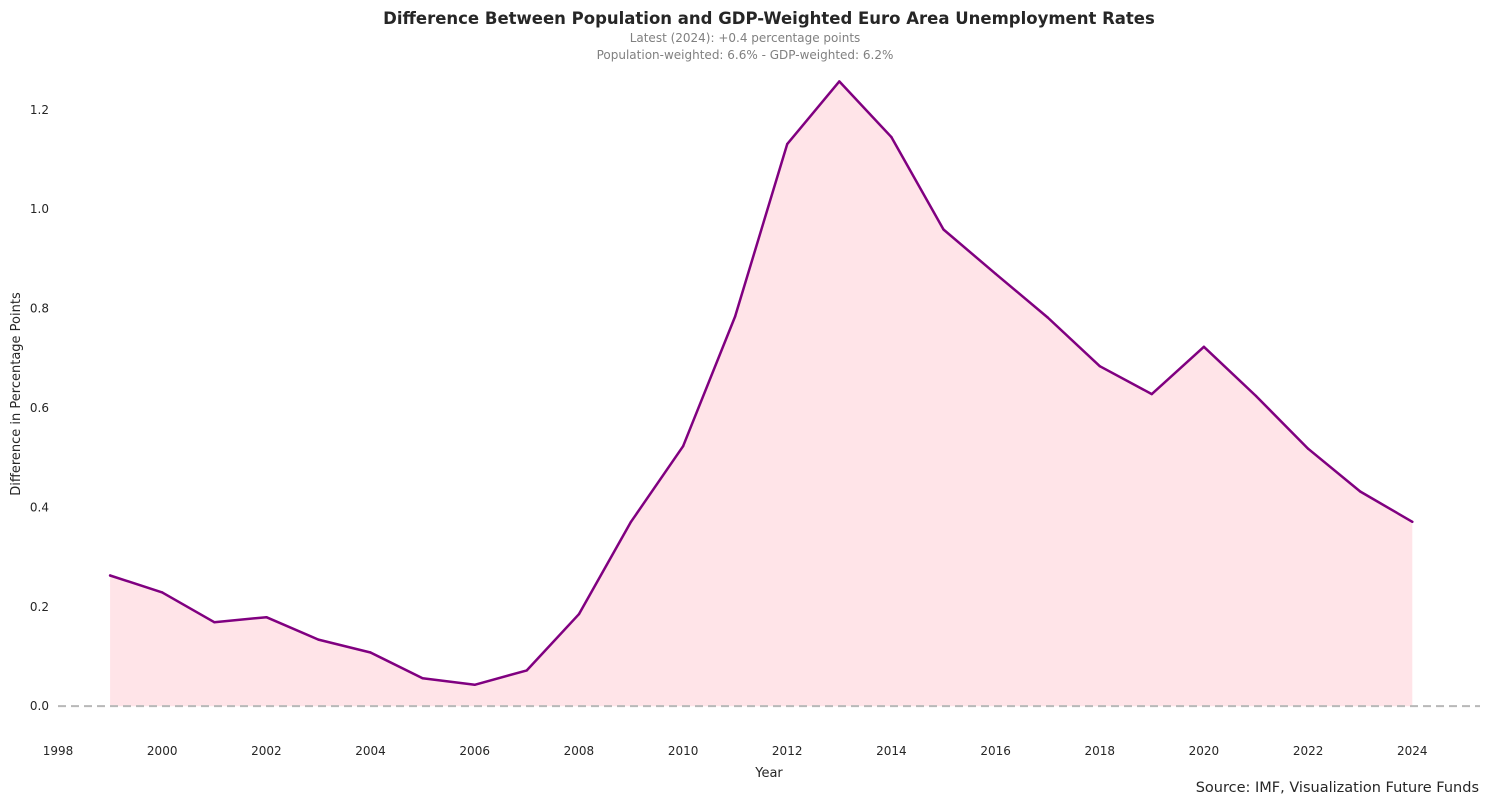 The width and height of the screenshot is (1489, 805). What do you see at coordinates (1204, 346) in the screenshot?
I see `data-point-2020` at bounding box center [1204, 346].